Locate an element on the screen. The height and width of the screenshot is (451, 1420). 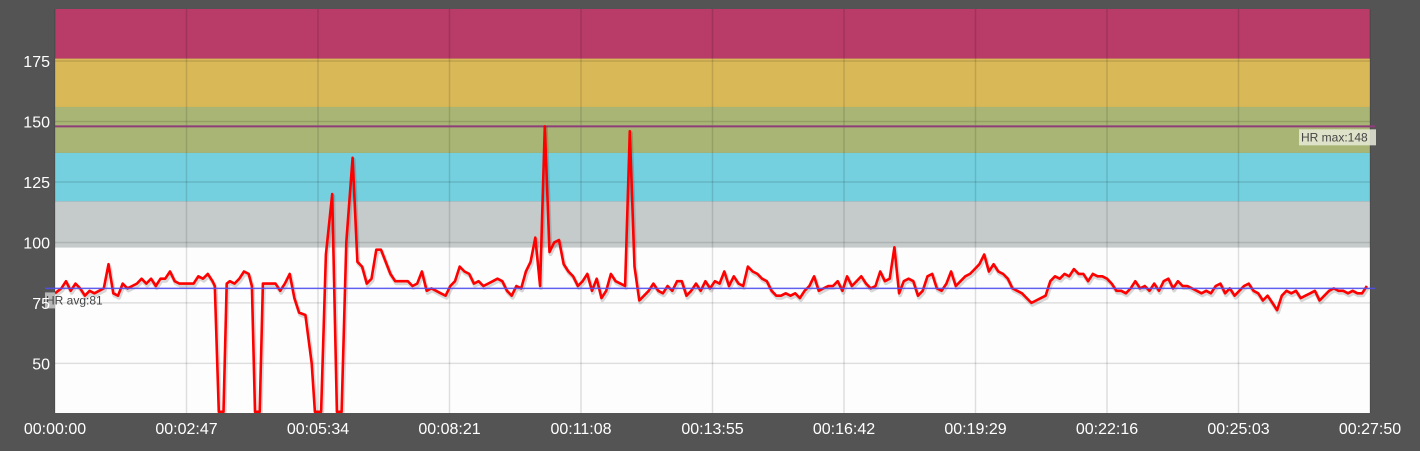
x-tick-label: 00:27:50 is located at coordinates (1370, 429).